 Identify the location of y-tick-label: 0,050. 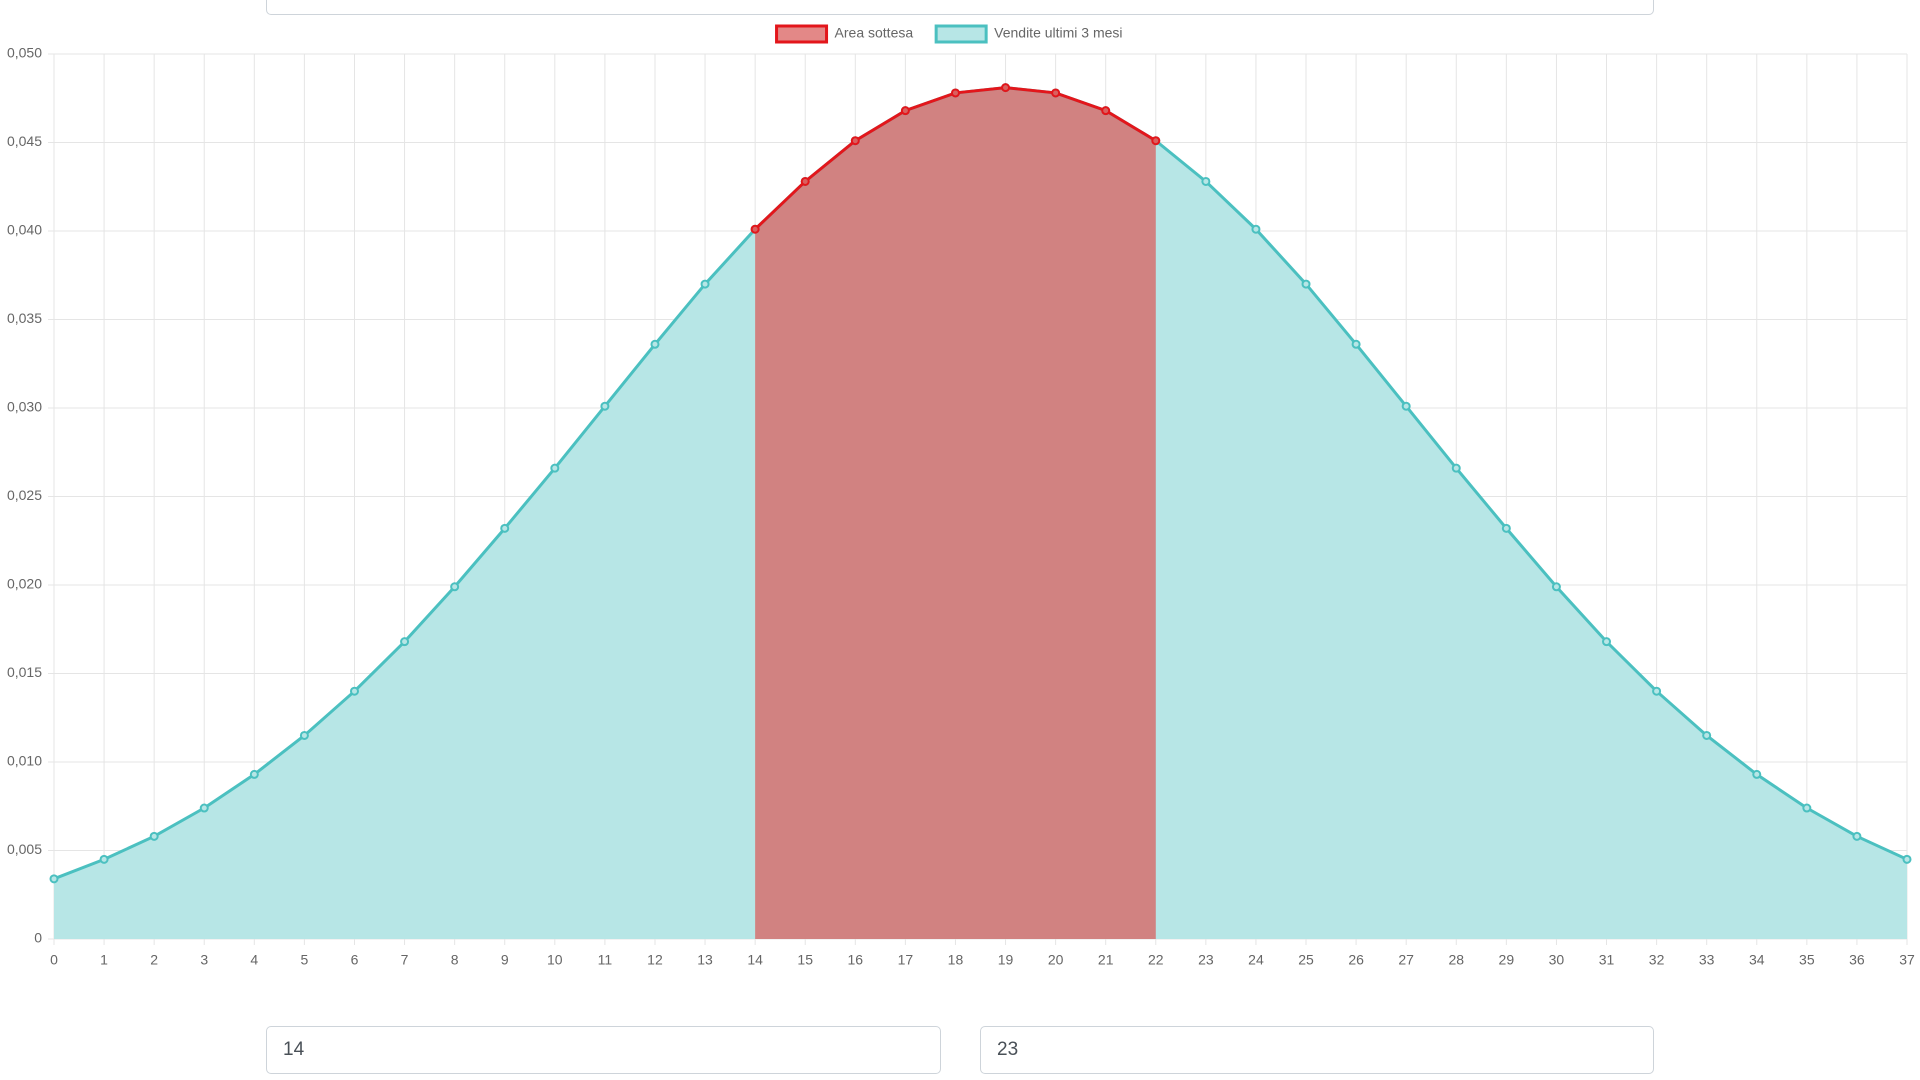
(24, 53).